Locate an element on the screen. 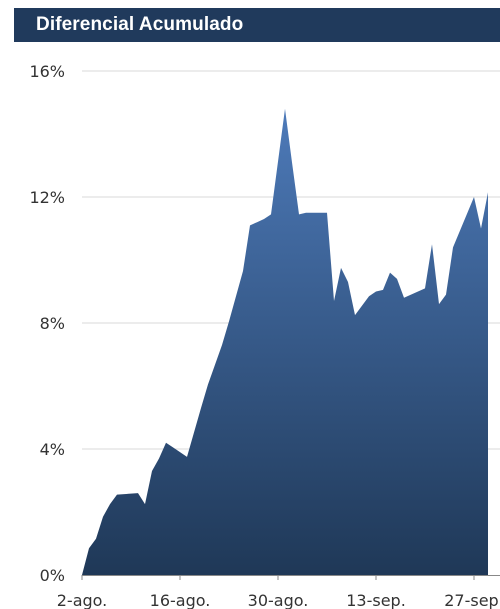  x-tick-label: 30-ago. is located at coordinates (278, 600).